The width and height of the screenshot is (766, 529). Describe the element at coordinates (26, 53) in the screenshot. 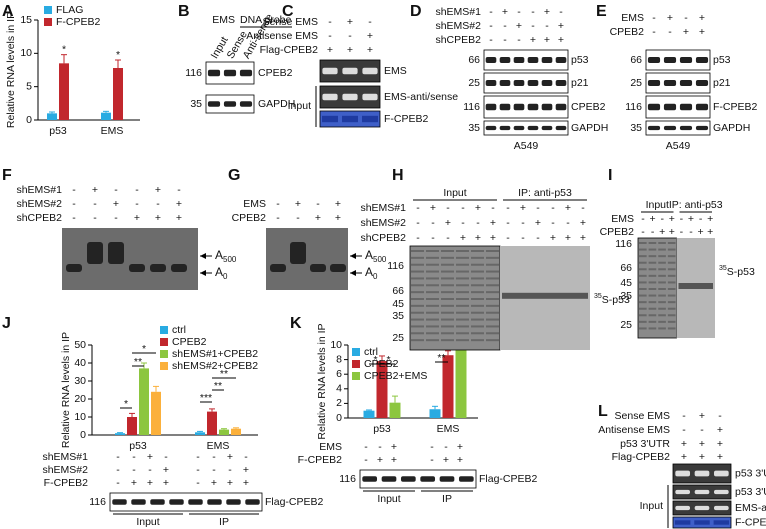

I see `label: 10` at that location.